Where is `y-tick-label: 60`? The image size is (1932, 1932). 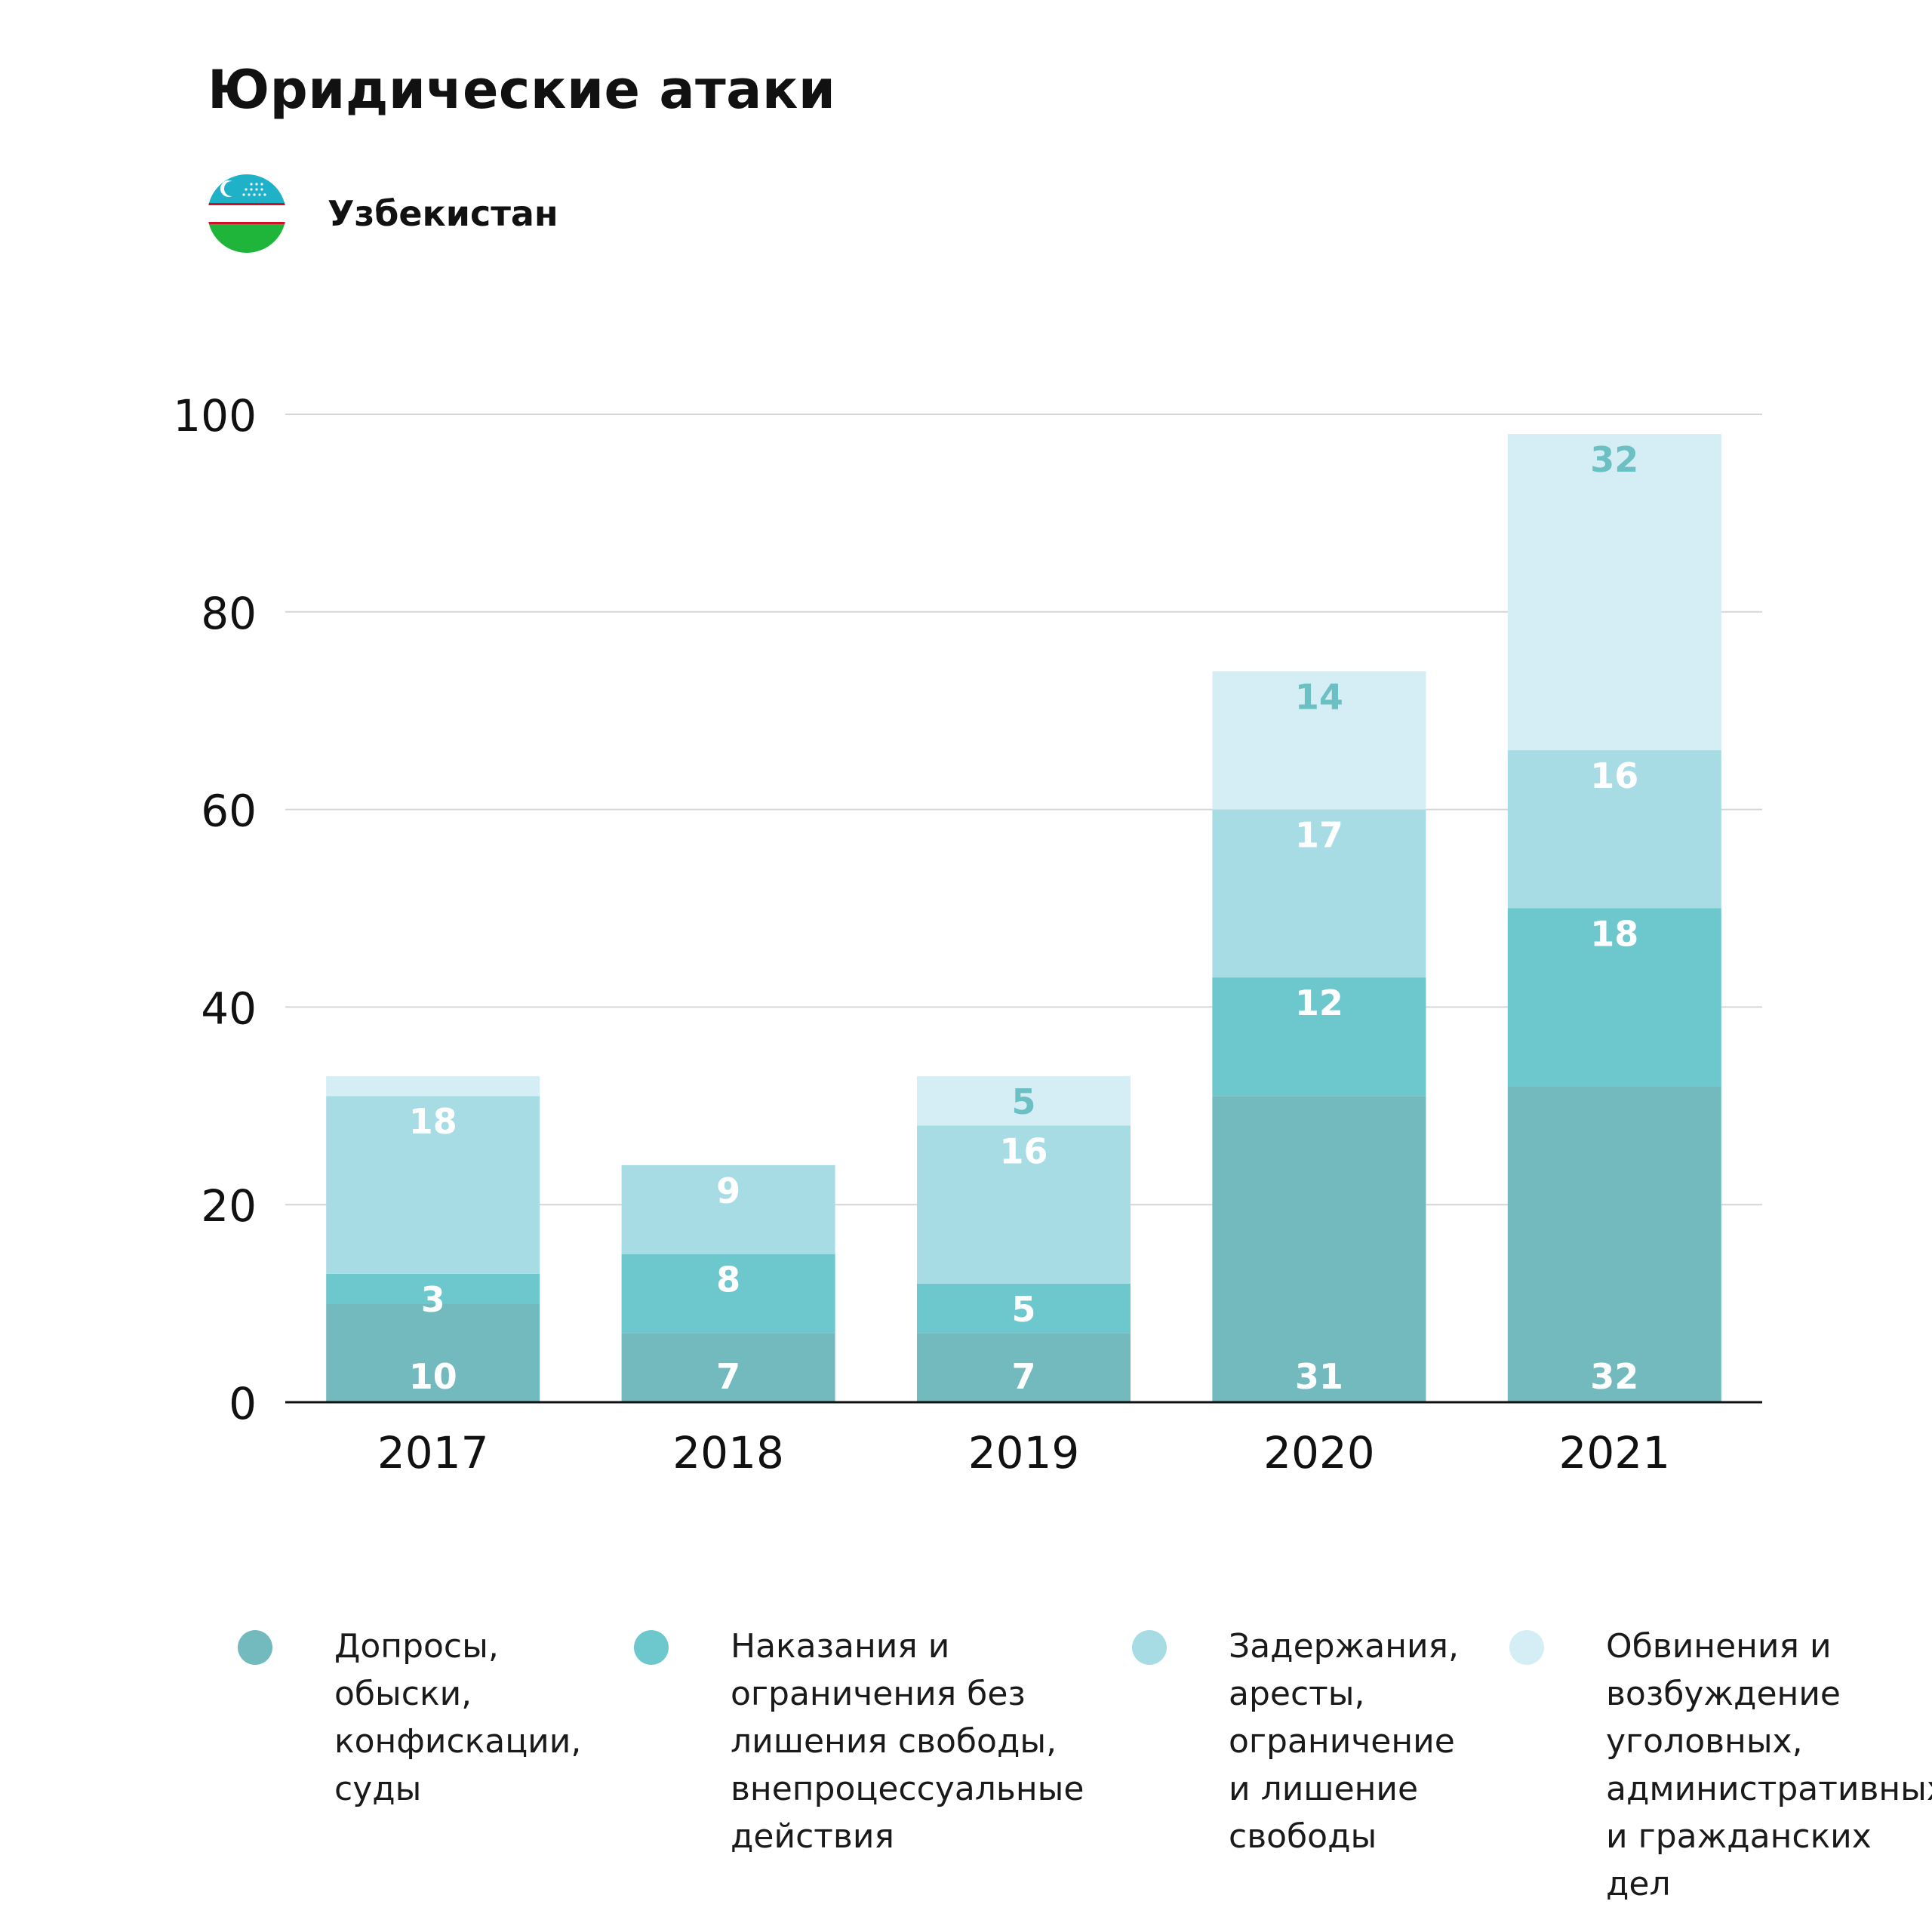
y-tick-label: 60 is located at coordinates (229, 811).